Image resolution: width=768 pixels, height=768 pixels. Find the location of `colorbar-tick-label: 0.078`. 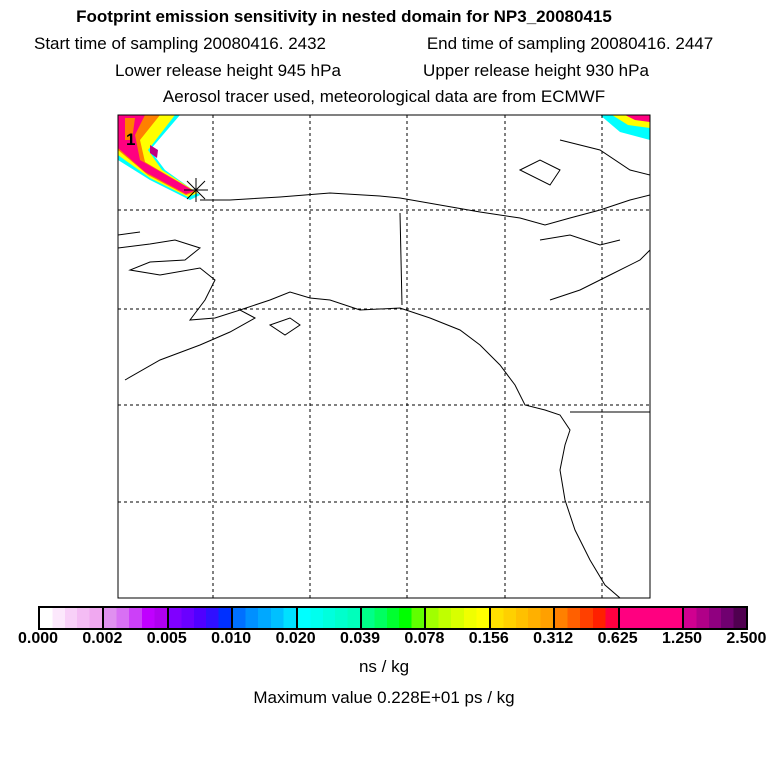

colorbar-tick-label: 0.078 is located at coordinates (424, 638).